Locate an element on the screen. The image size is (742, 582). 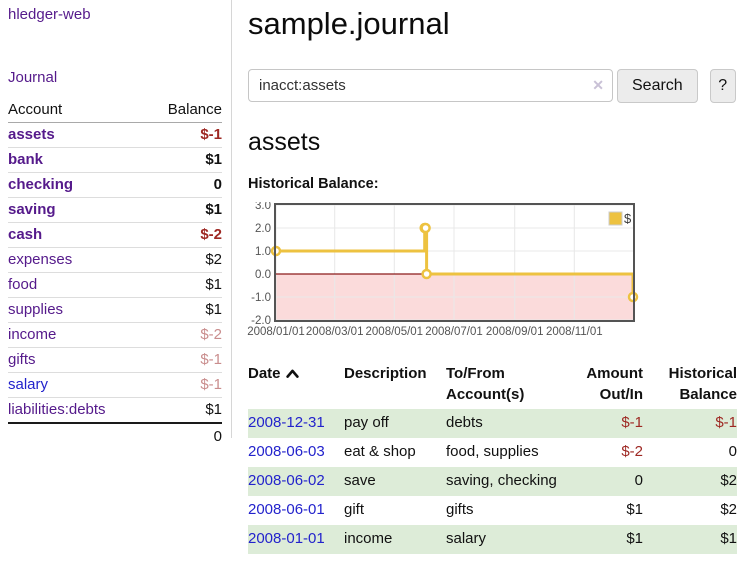
accounts-total-row: 0 is located at coordinates (115, 435).